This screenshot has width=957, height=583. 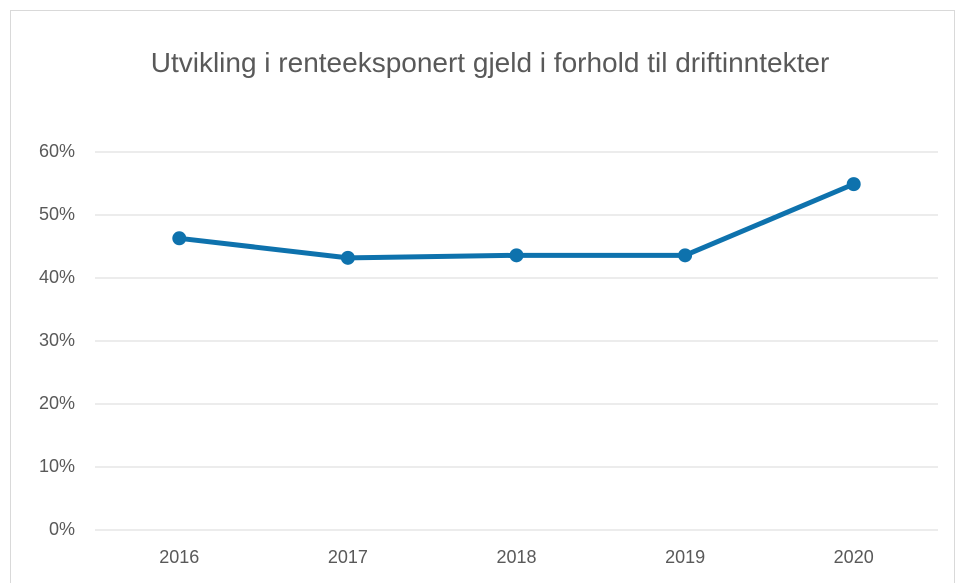 I want to click on y-tick-label: 0%, so click(x=62, y=529).